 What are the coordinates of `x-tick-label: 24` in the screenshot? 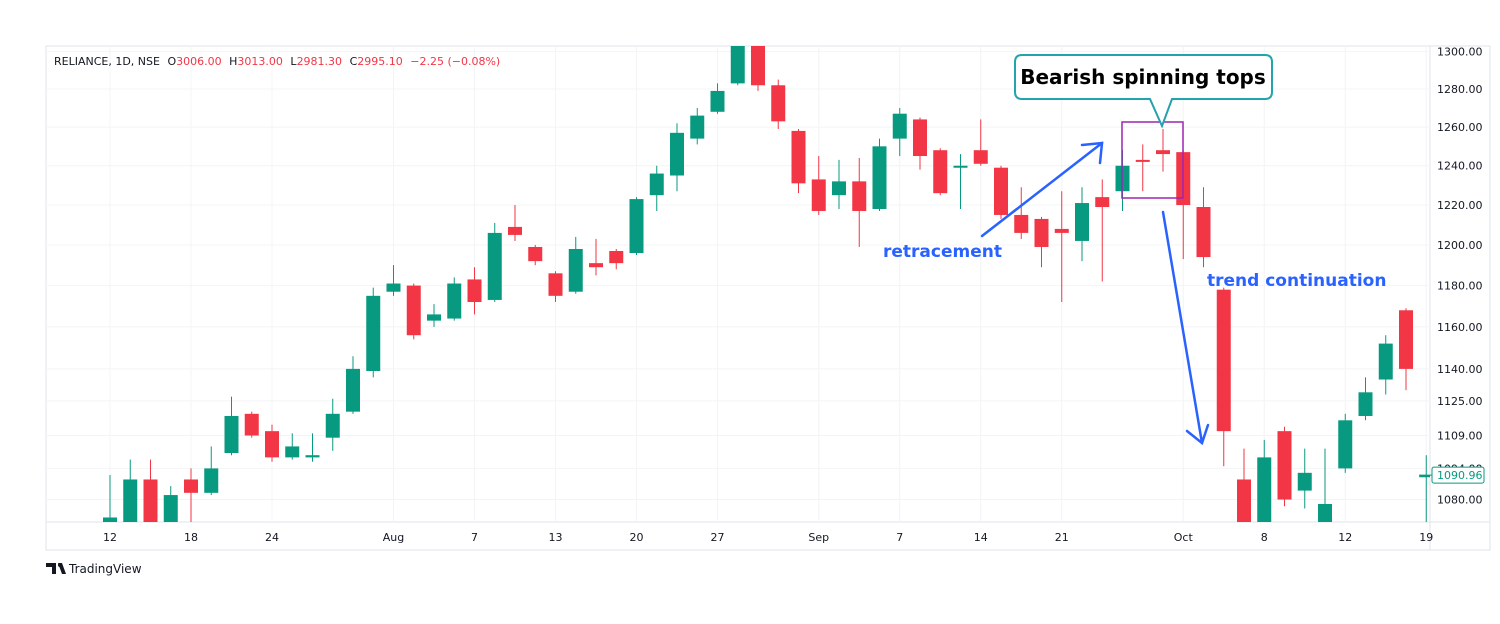 It's located at (272, 537).